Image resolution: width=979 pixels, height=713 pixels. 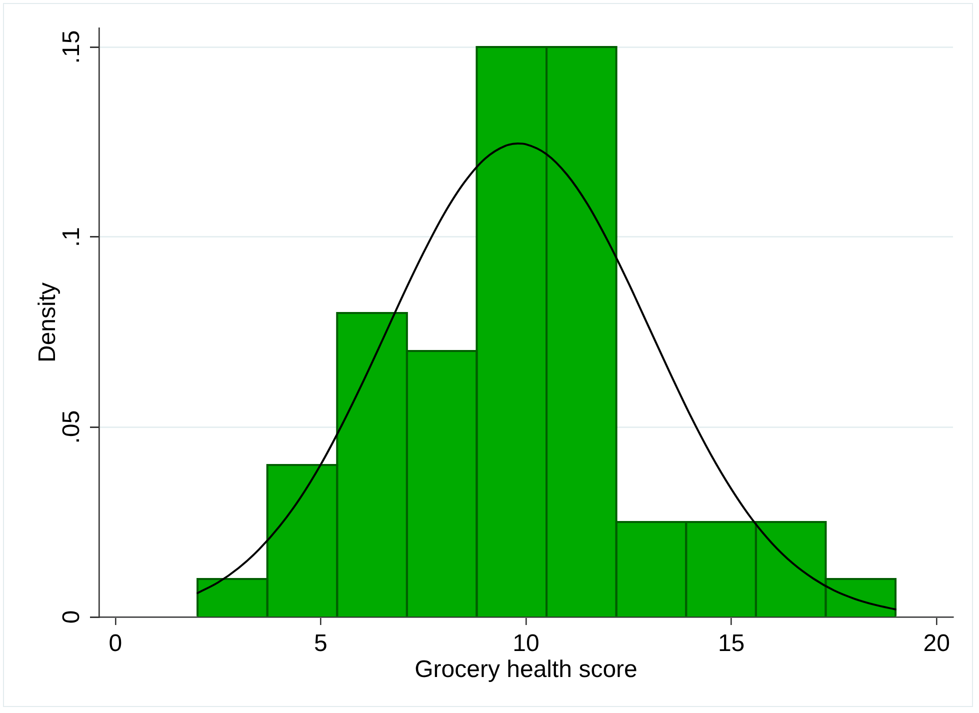 I want to click on x-tick-label: 15, so click(x=731, y=644).